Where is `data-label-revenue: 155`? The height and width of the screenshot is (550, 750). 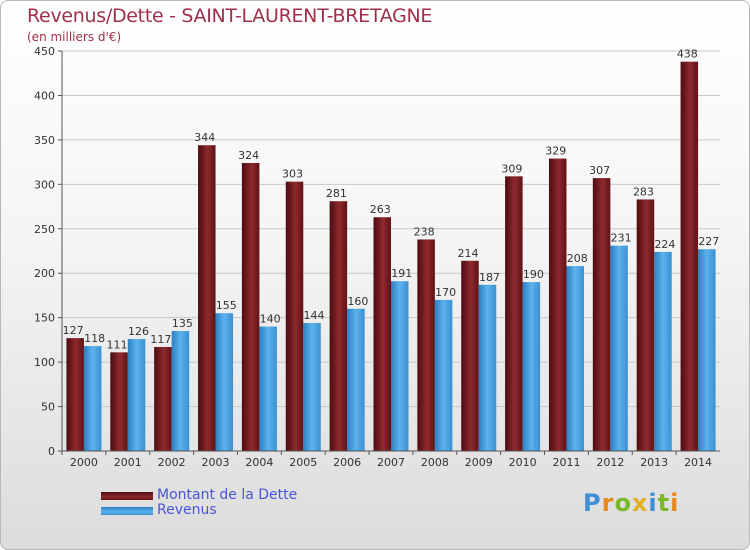 data-label-revenue: 155 is located at coordinates (226, 305).